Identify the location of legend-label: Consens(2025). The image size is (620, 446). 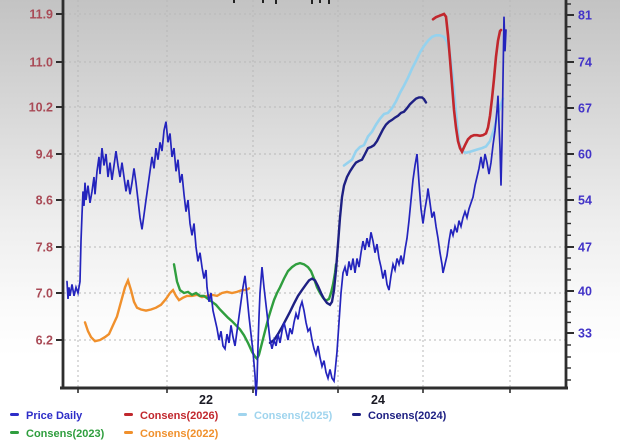
(293, 416).